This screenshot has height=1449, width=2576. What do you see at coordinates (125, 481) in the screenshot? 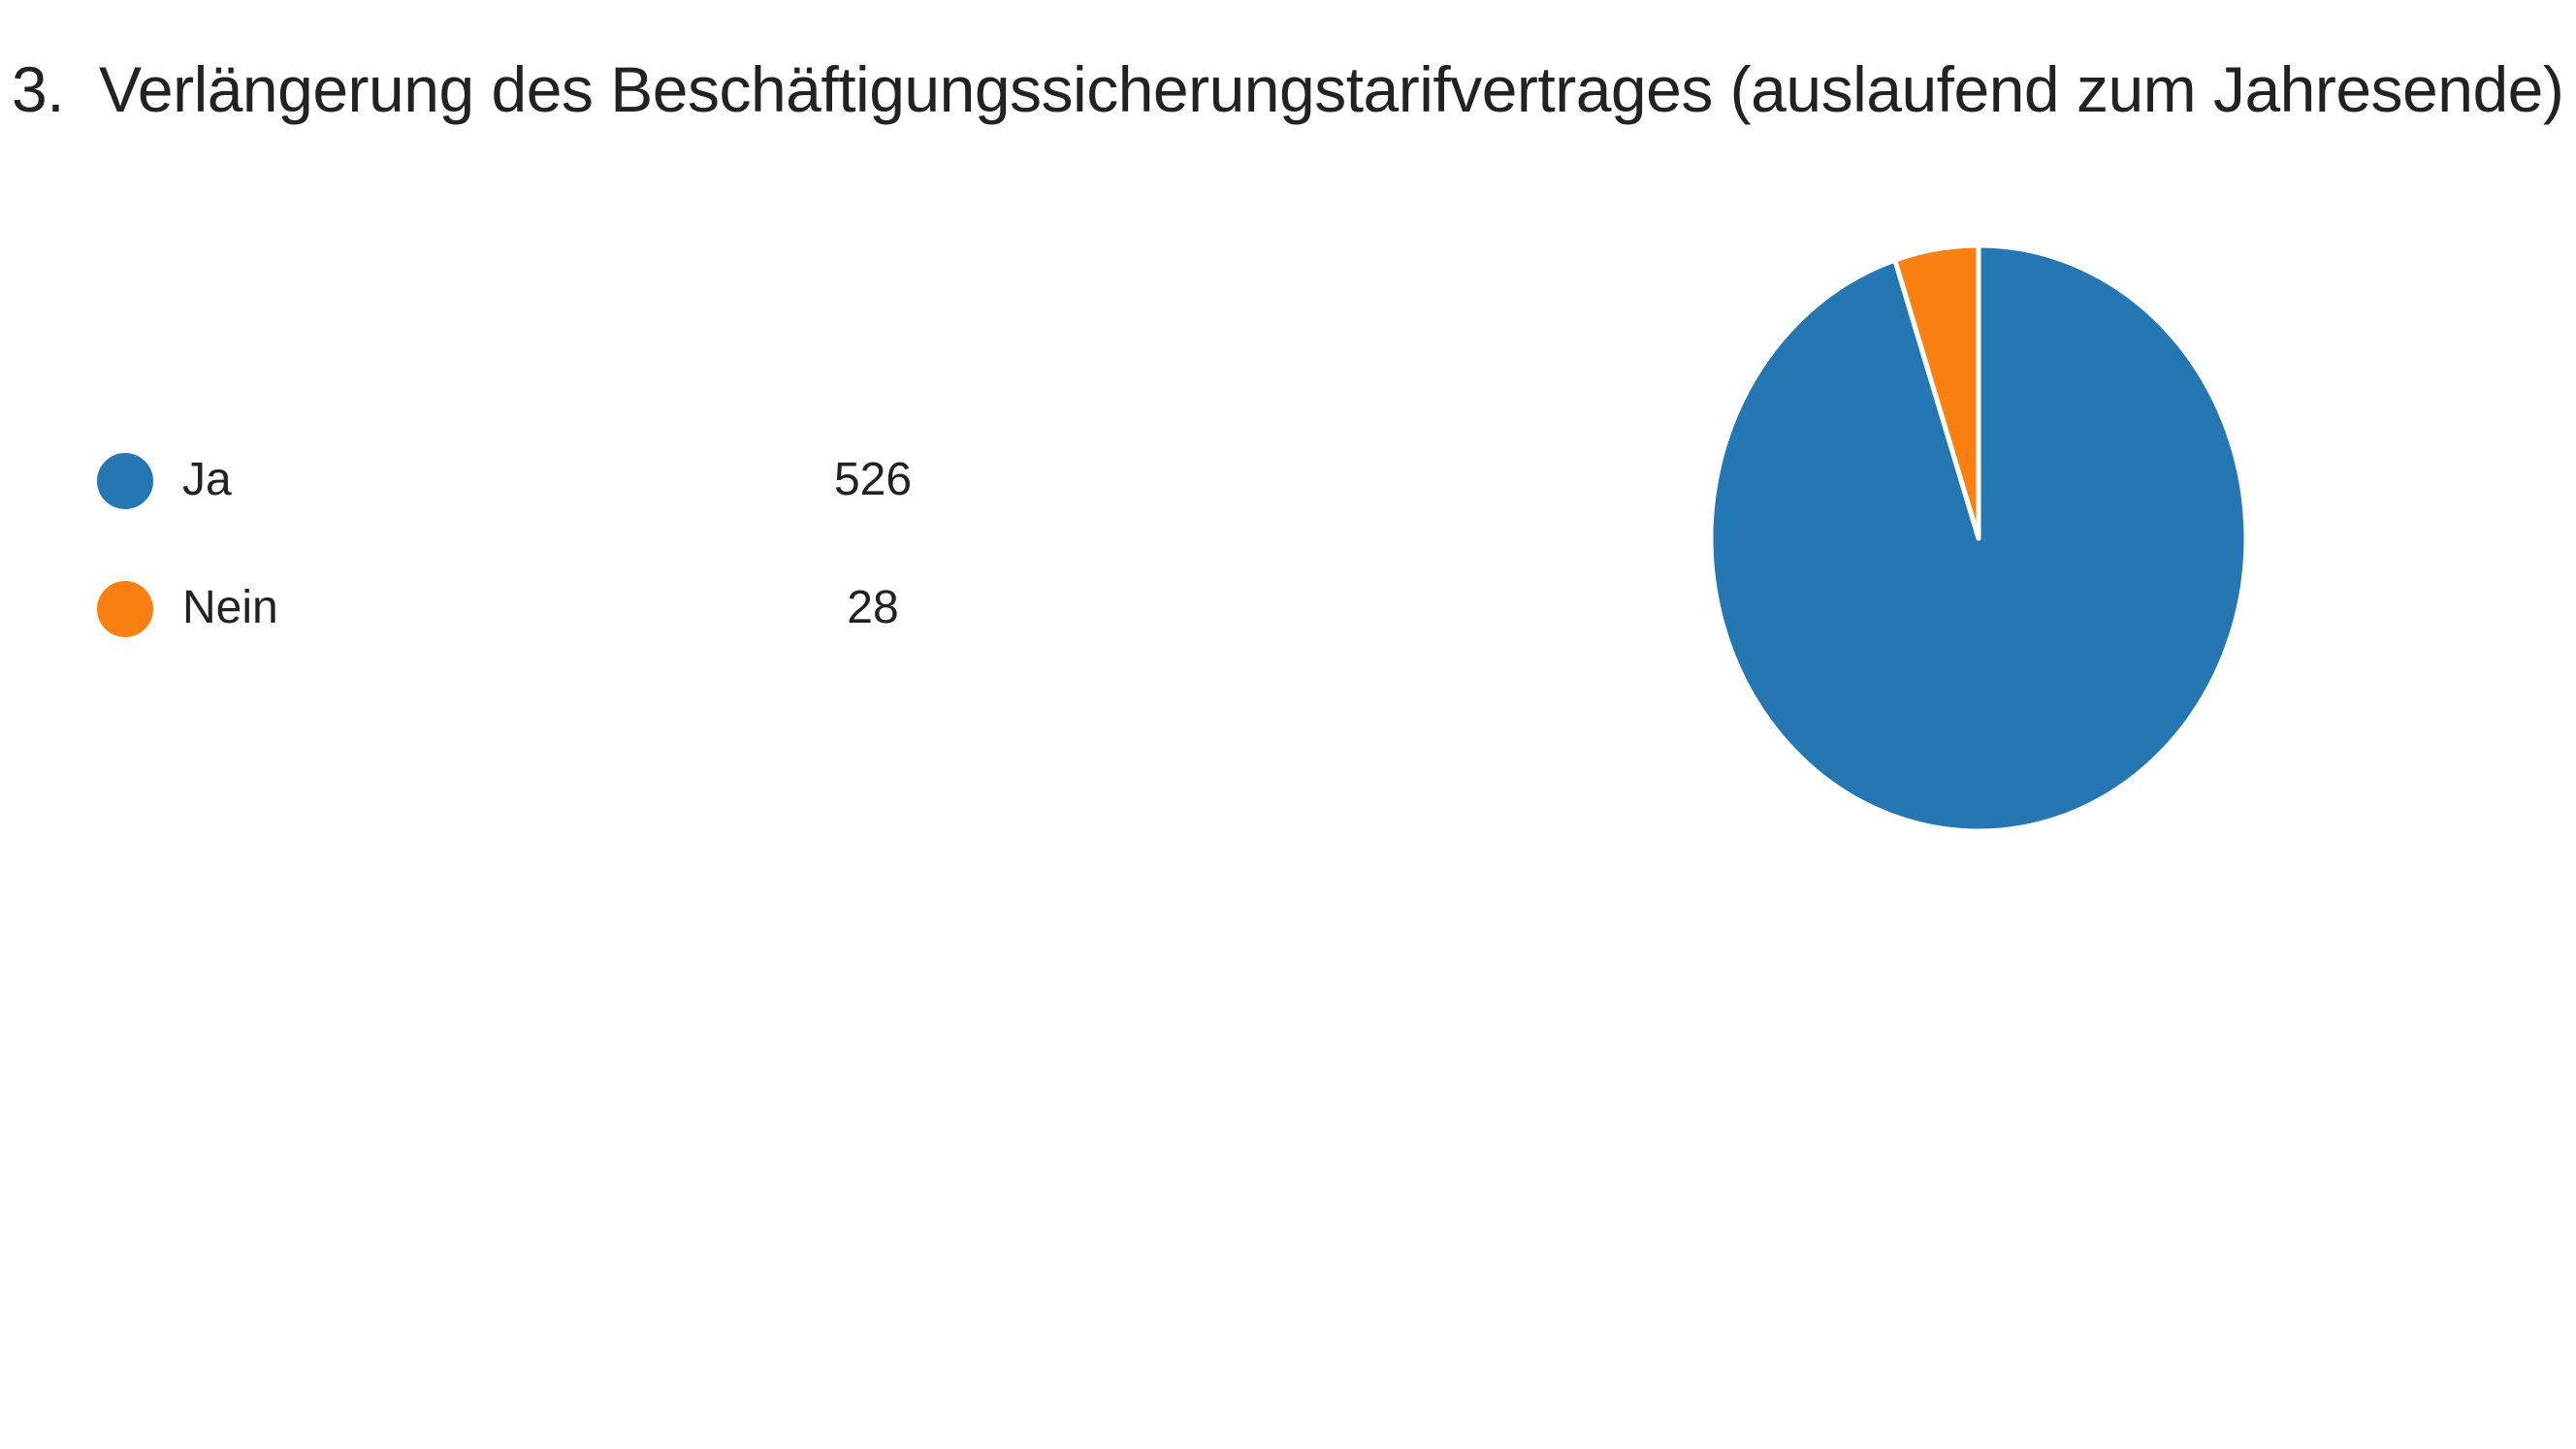
I see `legend-marker-ja` at bounding box center [125, 481].